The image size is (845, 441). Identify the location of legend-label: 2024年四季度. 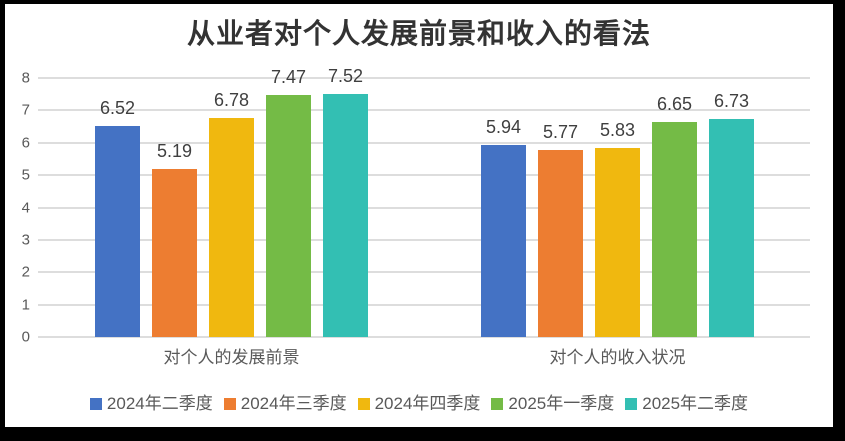
(427, 403).